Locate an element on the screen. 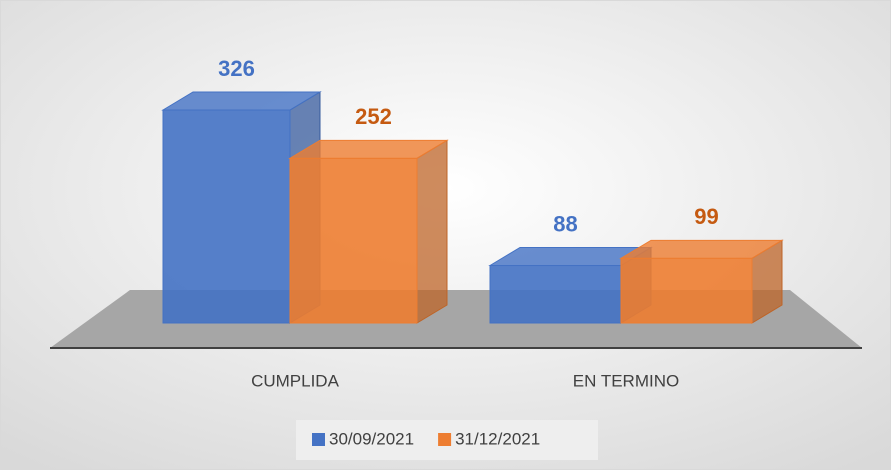 Image resolution: width=891 pixels, height=475 pixels. x-tick-label: EN TERMINO is located at coordinates (626, 380).